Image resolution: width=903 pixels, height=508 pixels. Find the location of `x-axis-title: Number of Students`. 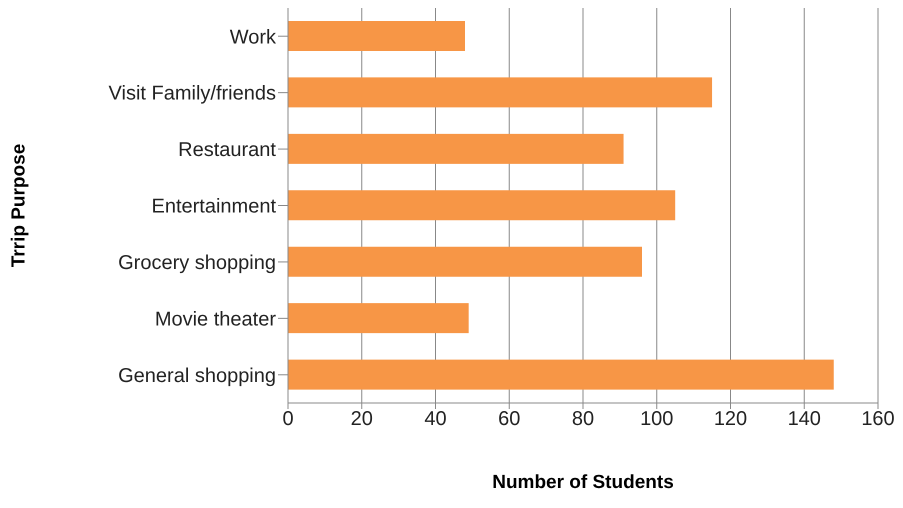

x-axis-title: Number of Students is located at coordinates (583, 482).